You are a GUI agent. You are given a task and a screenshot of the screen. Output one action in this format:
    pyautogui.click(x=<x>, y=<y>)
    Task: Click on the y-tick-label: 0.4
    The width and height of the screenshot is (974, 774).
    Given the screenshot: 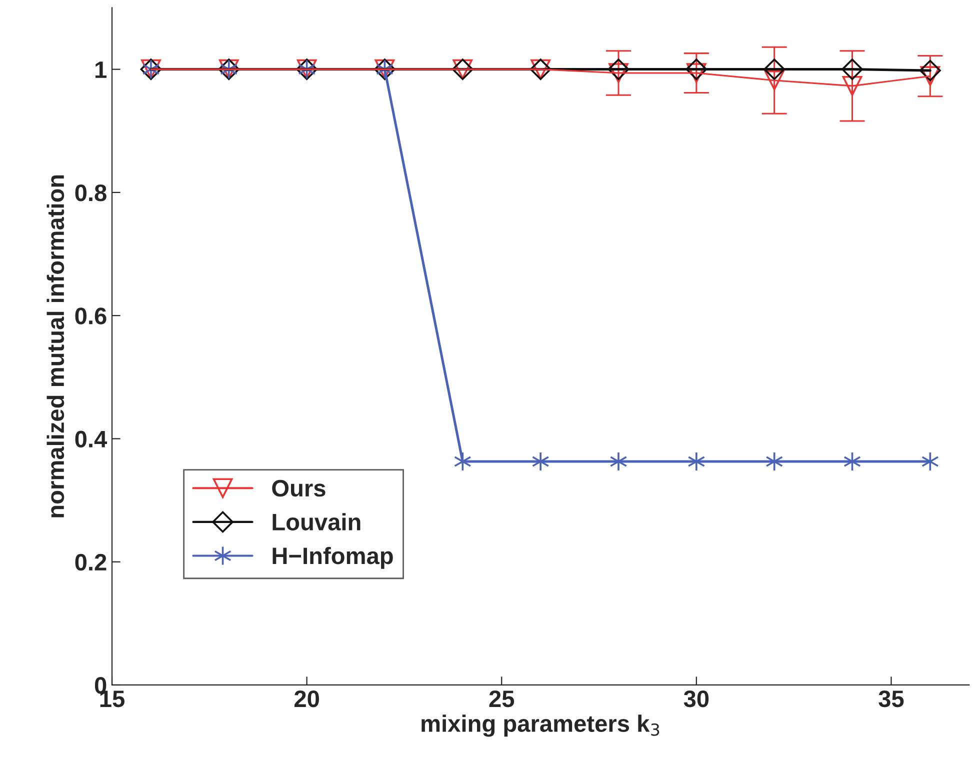 What is the action you would take?
    pyautogui.click(x=91, y=439)
    